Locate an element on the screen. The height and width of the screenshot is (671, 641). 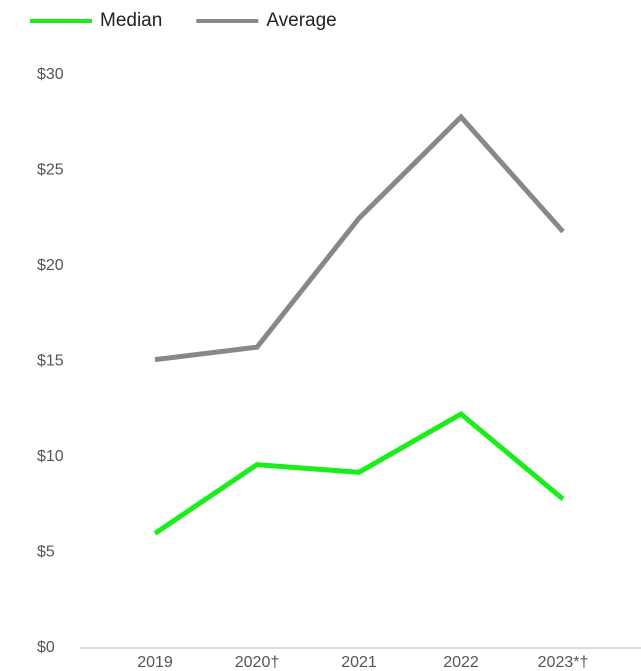
x-tick-label: 2021 is located at coordinates (359, 662).